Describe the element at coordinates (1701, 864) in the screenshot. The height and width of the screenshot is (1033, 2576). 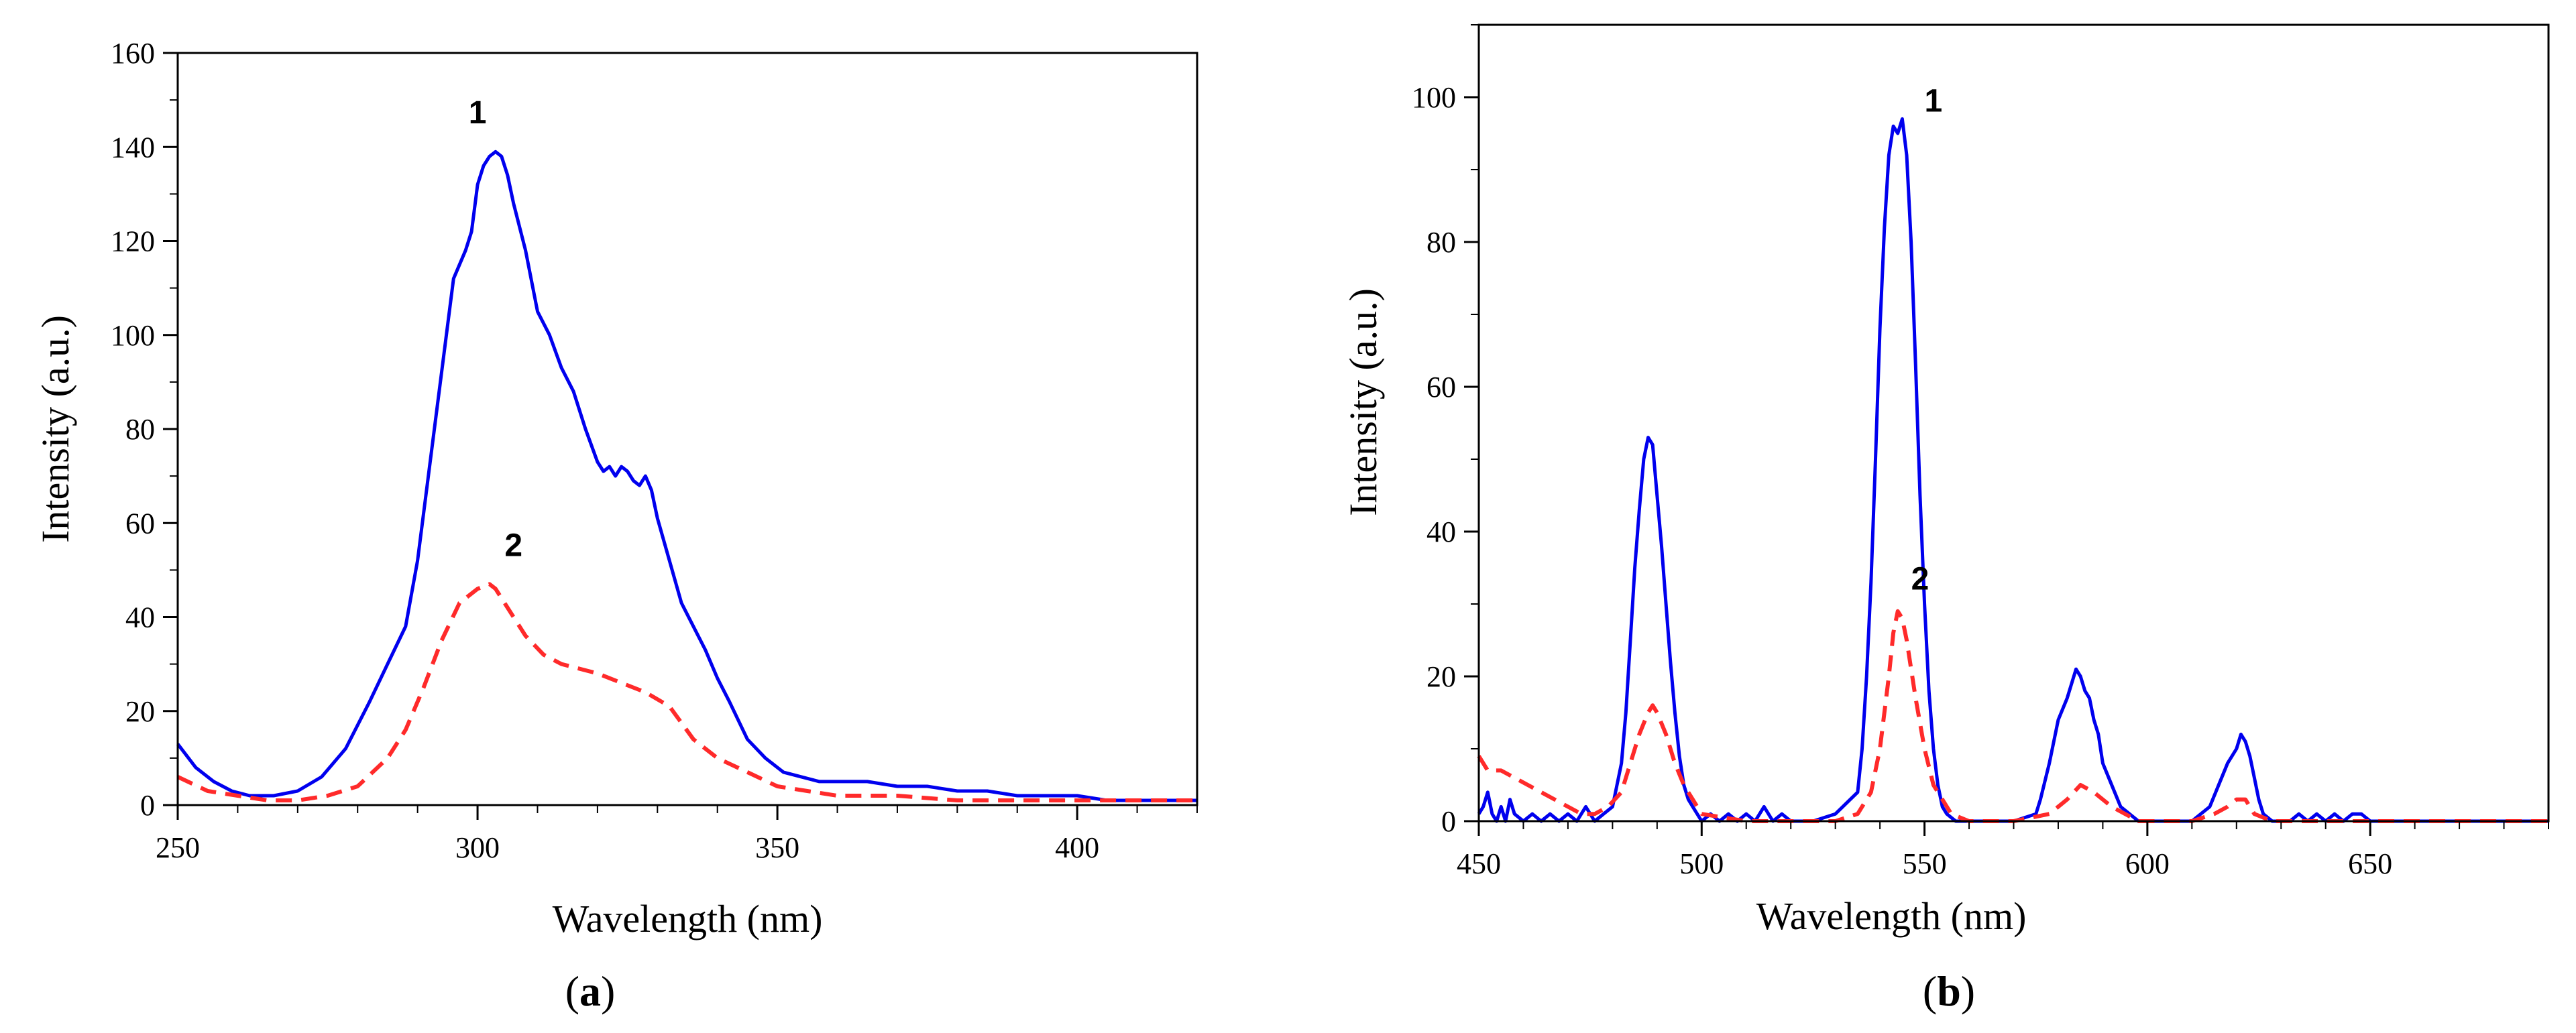
I see `x-tick-label-b-500: 500` at that location.